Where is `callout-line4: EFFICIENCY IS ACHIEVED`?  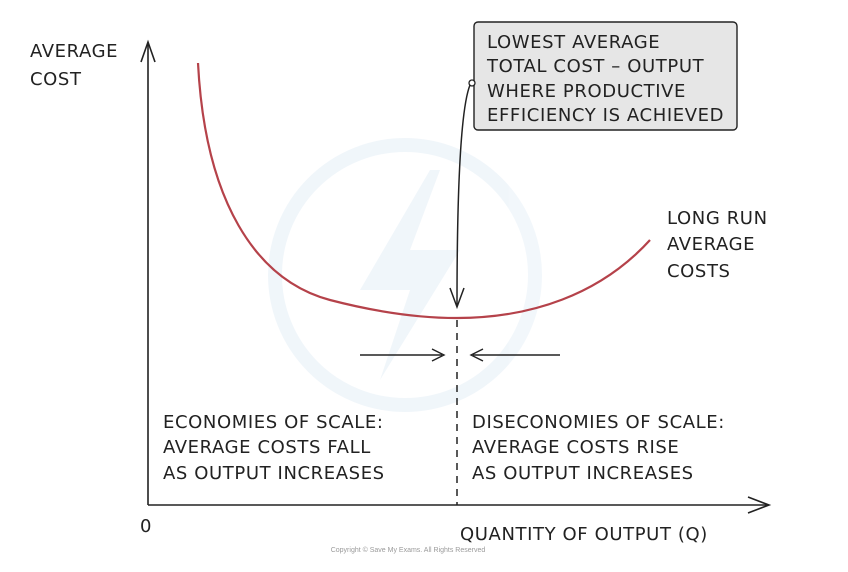 callout-line4: EFFICIENCY IS ACHIEVED is located at coordinates (605, 115).